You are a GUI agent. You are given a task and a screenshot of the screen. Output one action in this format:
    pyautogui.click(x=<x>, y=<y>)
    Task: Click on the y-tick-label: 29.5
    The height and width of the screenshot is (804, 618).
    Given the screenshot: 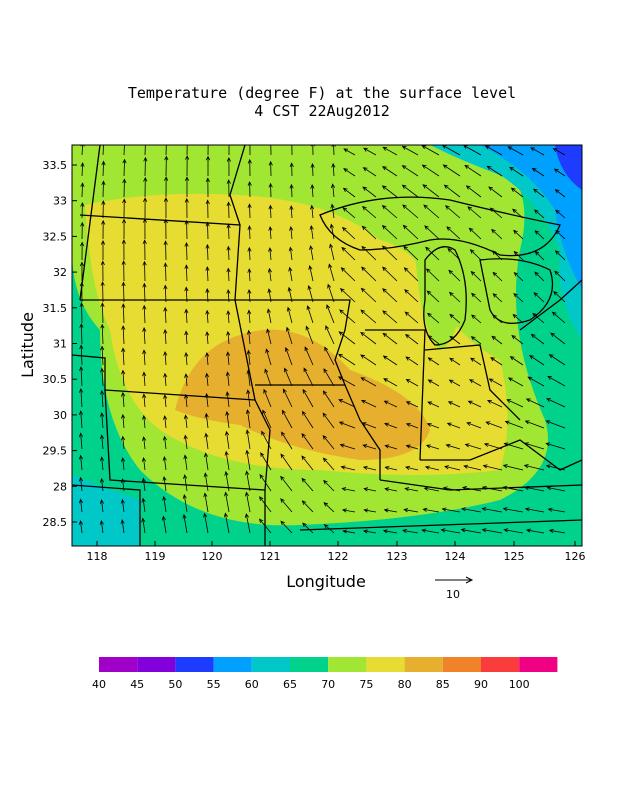 What is the action you would take?
    pyautogui.click(x=55, y=451)
    